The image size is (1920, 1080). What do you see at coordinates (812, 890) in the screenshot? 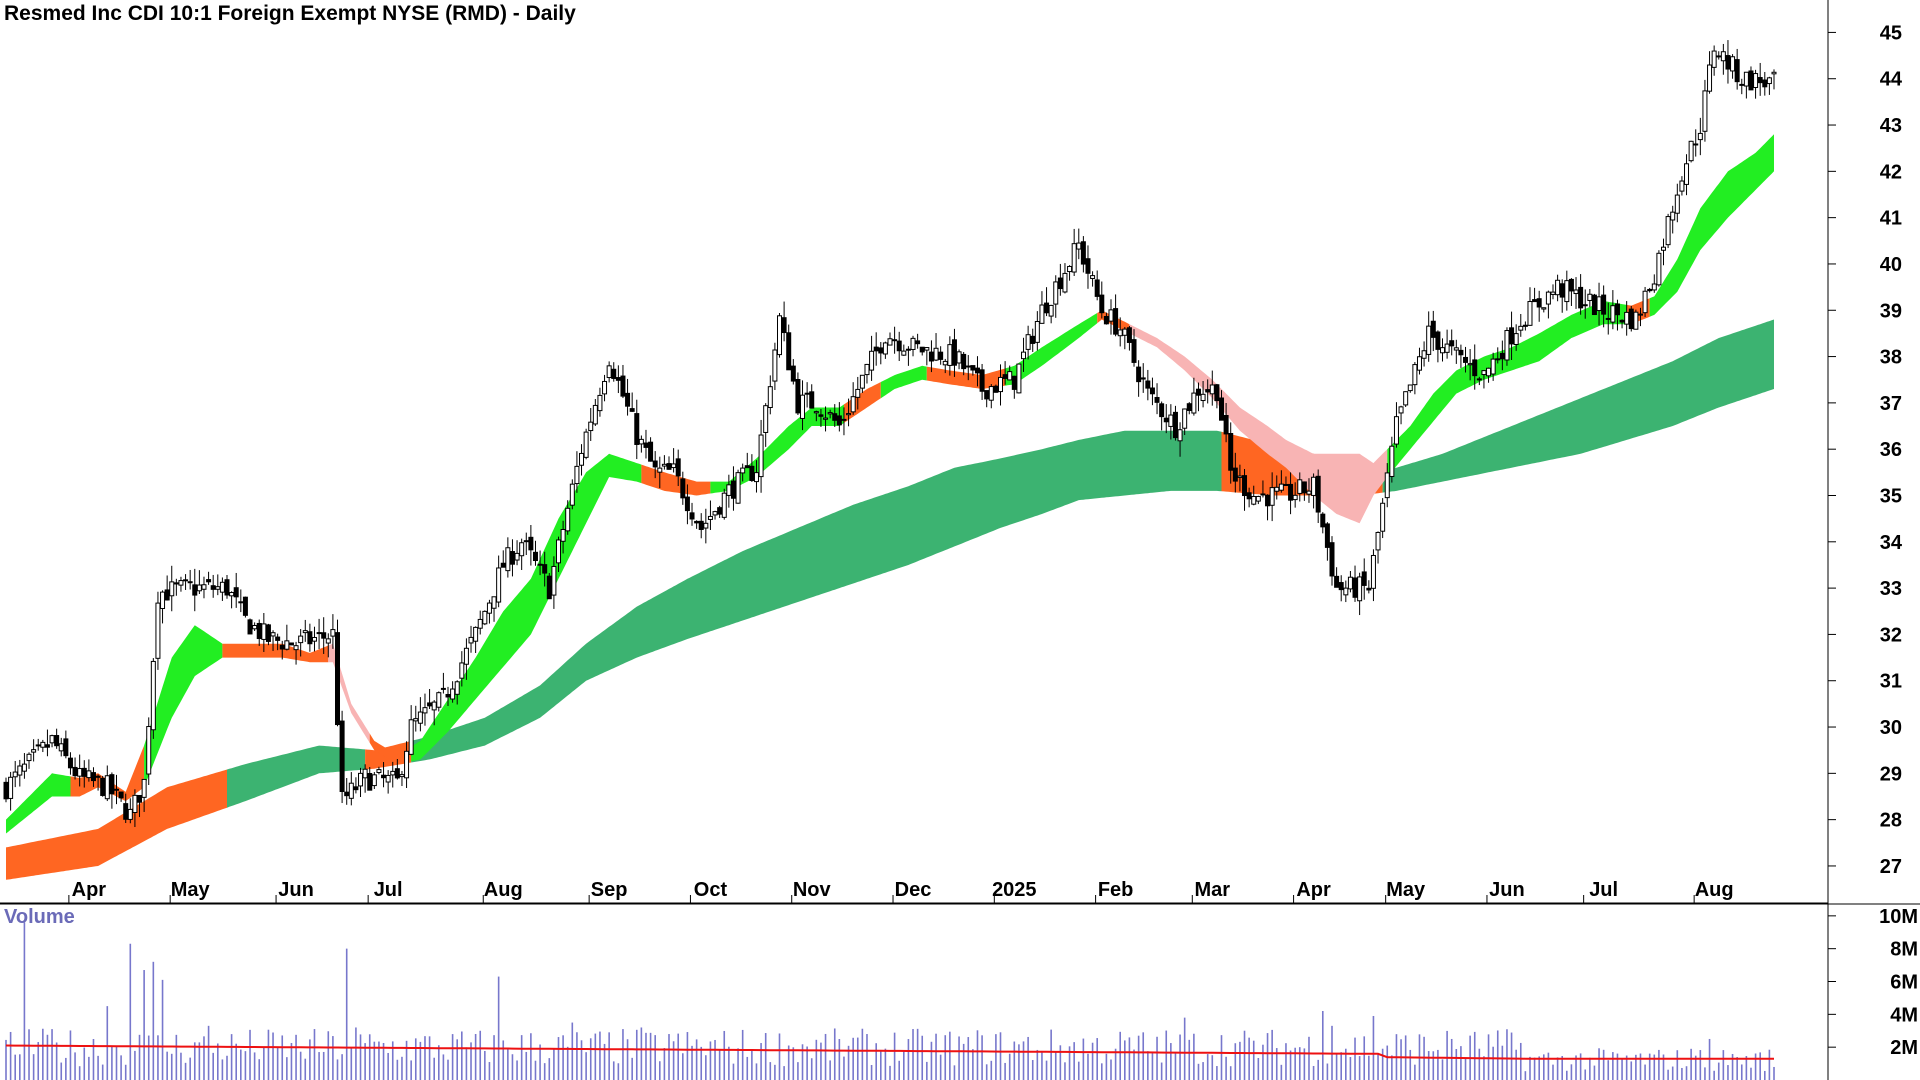
I see `month-tick-label: Nov` at bounding box center [812, 890].